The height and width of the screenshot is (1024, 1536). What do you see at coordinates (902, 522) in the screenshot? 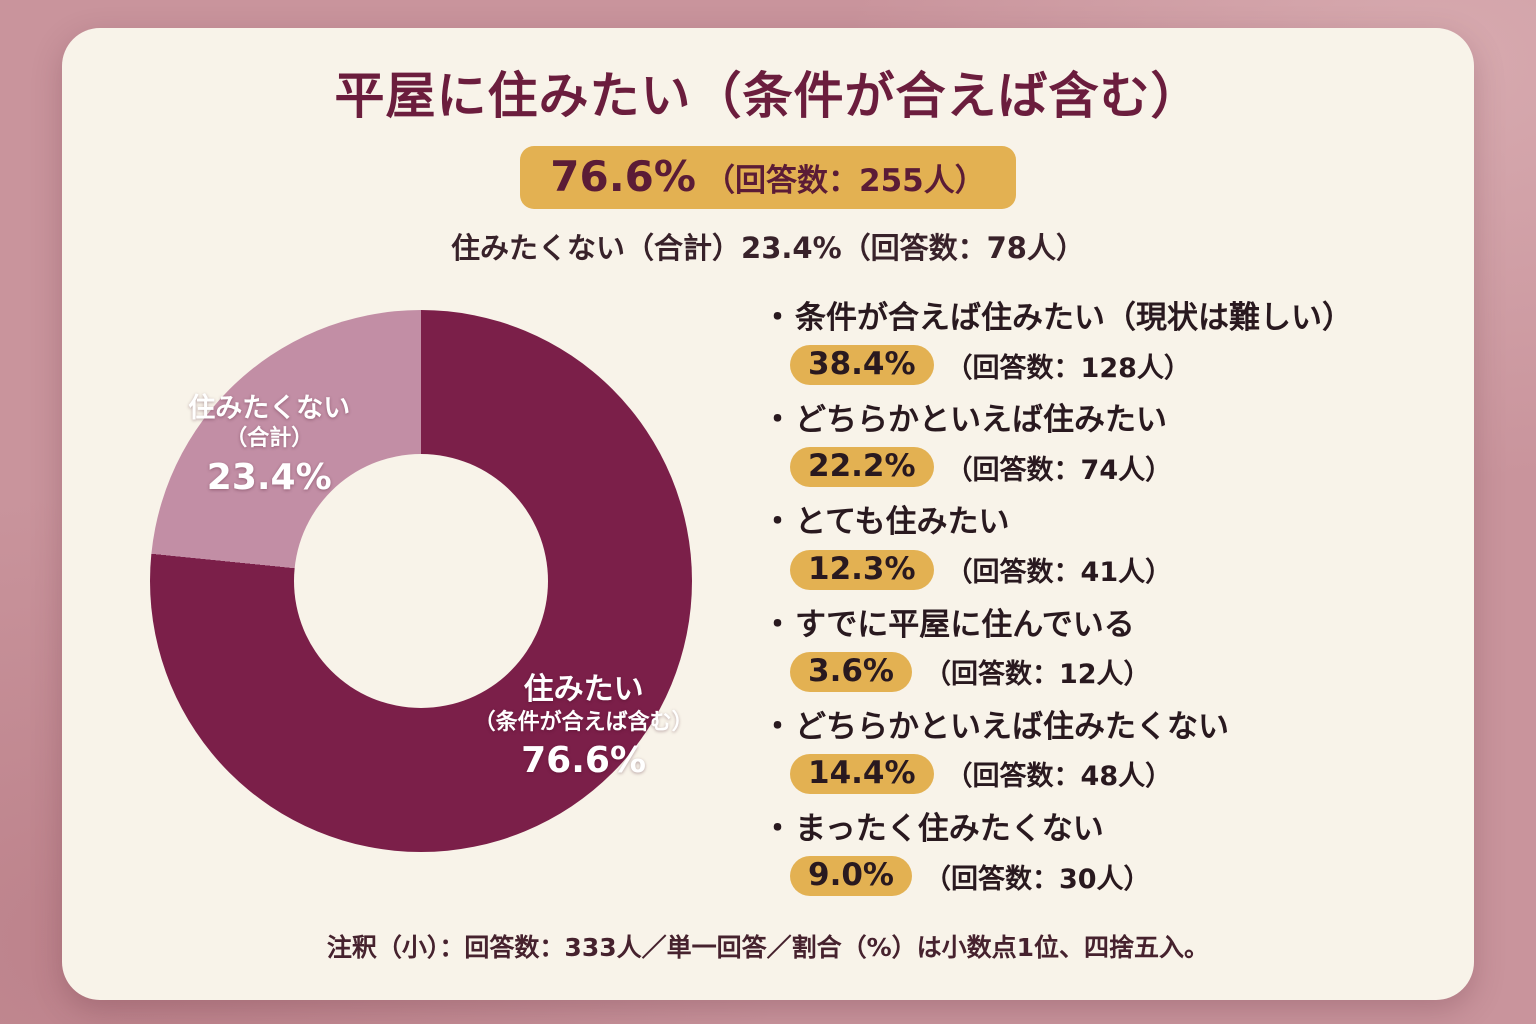
I see `legend-item-label: とても住みたい` at bounding box center [902, 522].